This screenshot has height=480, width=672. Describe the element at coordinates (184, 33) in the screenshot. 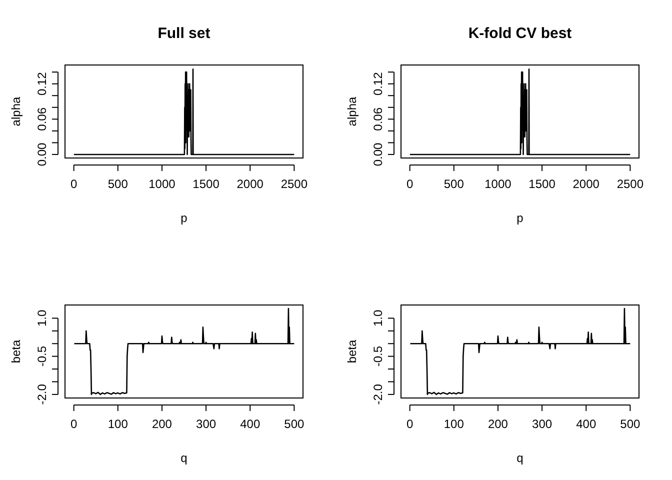

I see `chart-title: Full set` at that location.